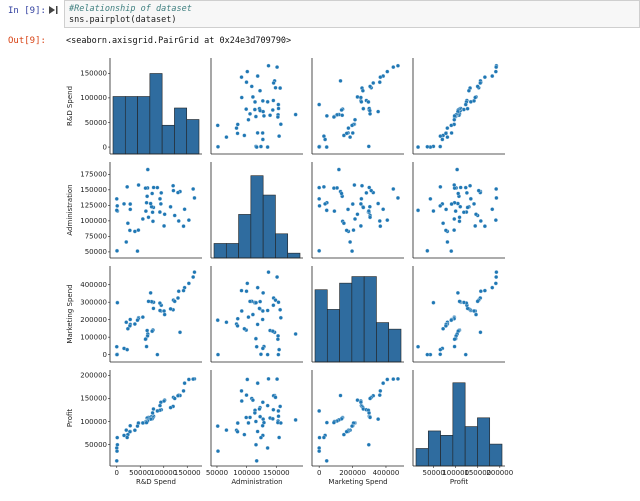 This screenshot has height=501, width=640. What do you see at coordinates (93, 320) in the screenshot?
I see `y-tick-label: 200000` at bounding box center [93, 320].